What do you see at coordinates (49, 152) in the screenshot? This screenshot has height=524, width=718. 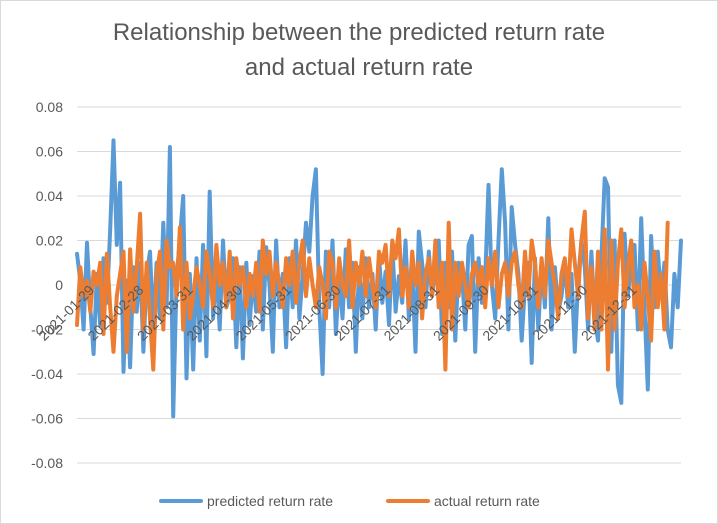 I see `y-tick-label: 0.06` at bounding box center [49, 152].